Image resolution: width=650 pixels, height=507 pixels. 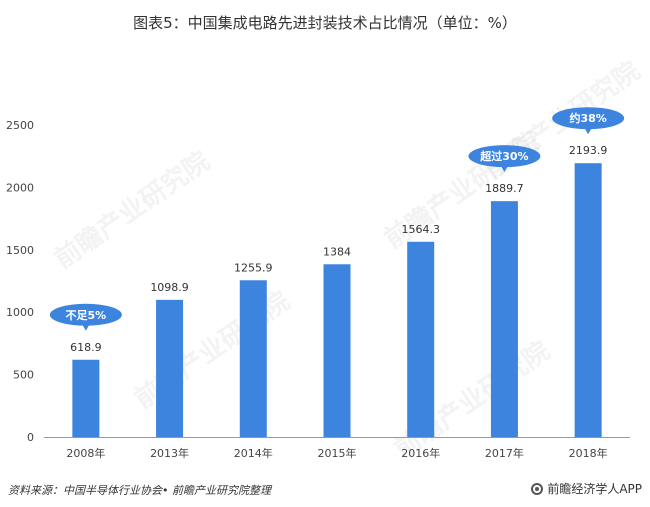 I want to click on x-tick-label: 2018年, so click(x=588, y=453).